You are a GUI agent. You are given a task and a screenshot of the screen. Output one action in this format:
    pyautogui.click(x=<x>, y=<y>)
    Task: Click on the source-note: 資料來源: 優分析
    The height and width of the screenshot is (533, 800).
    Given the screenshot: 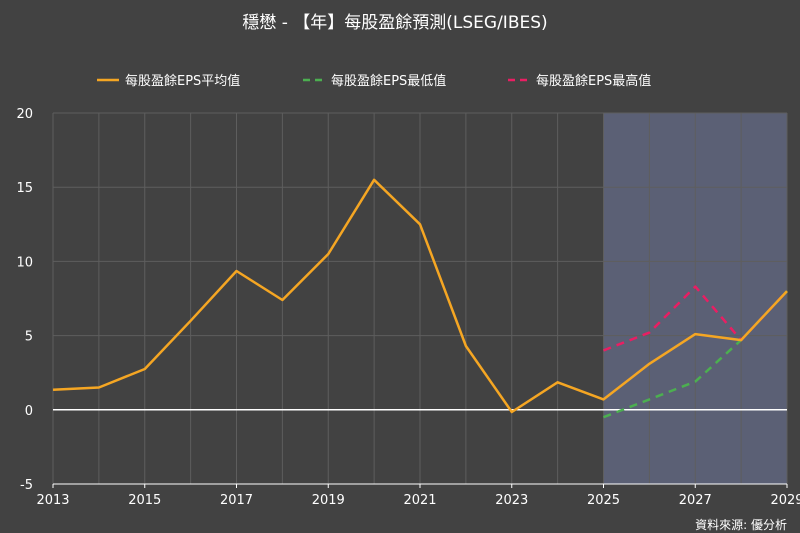 What is the action you would take?
    pyautogui.click(x=741, y=525)
    